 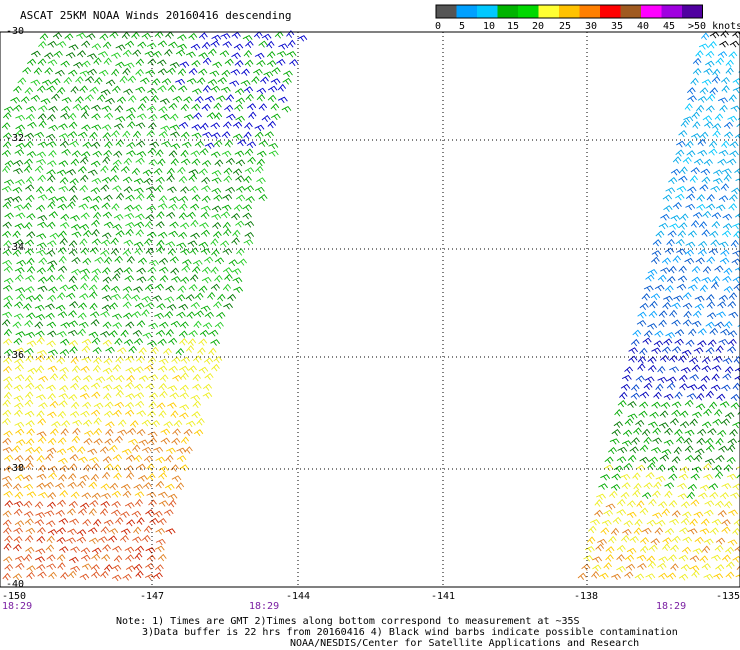 I want to click on colorbar-tick-25: 25, so click(x=565, y=26).